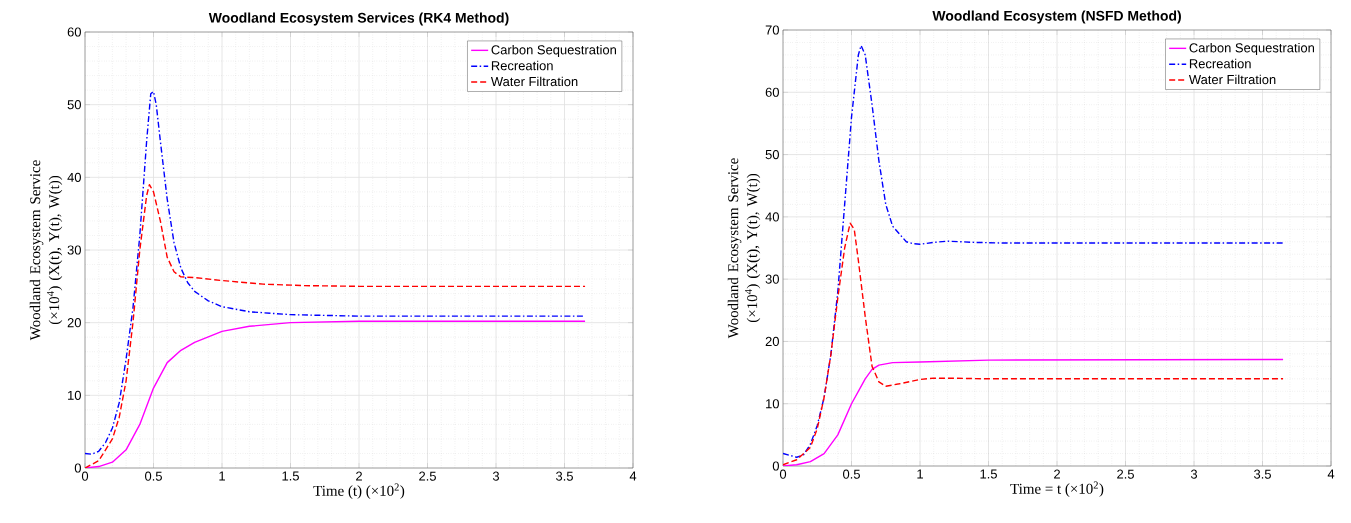 Image resolution: width=1351 pixels, height=523 pixels. I want to click on x-axis-title: Time (t) (×10$^{2}$), so click(359, 491).